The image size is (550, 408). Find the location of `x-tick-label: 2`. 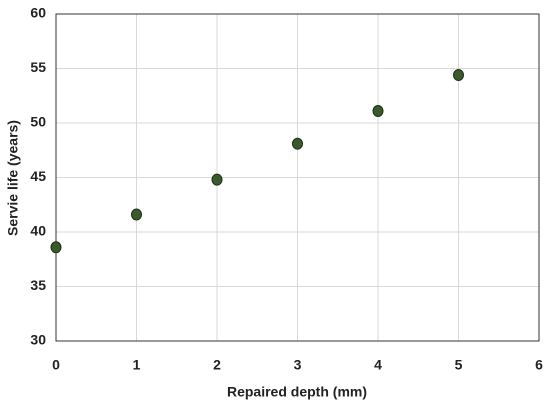

x-tick-label: 2 is located at coordinates (217, 365).